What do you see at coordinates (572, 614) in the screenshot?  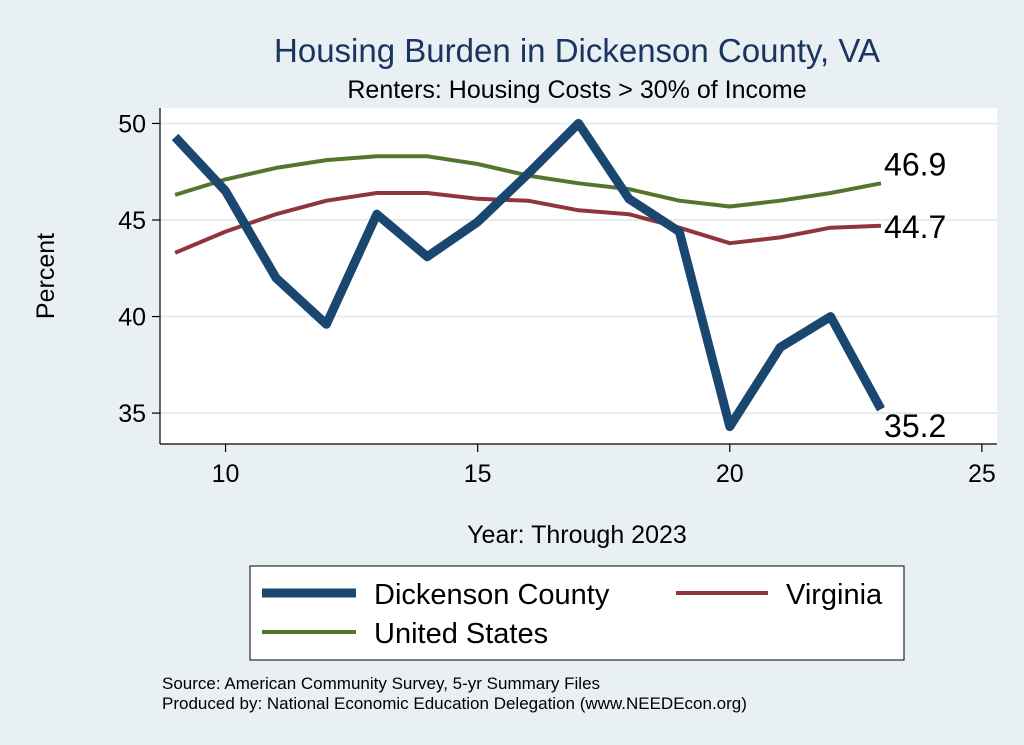 I see `legend: Dickenson County Virginia United States` at bounding box center [572, 614].